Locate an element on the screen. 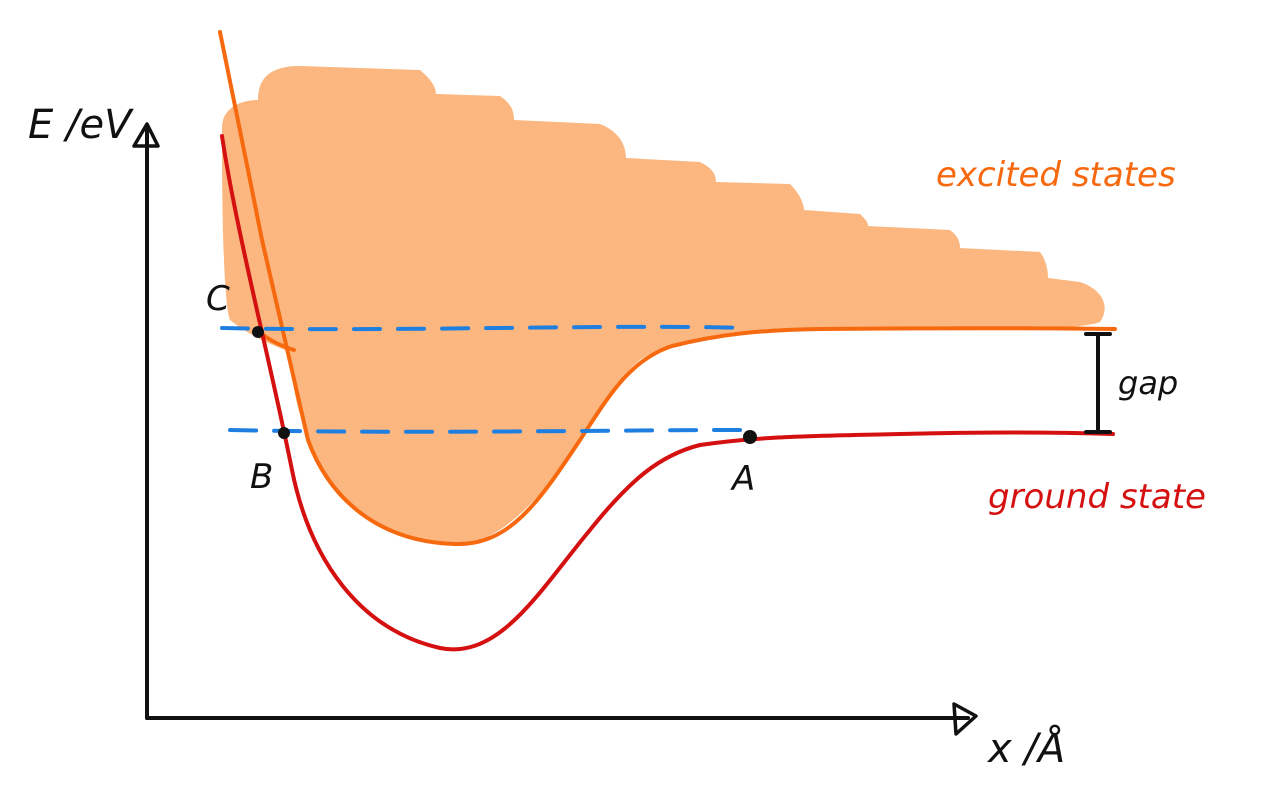 The width and height of the screenshot is (1282, 805). gap-label: gap is located at coordinates (1148, 383).